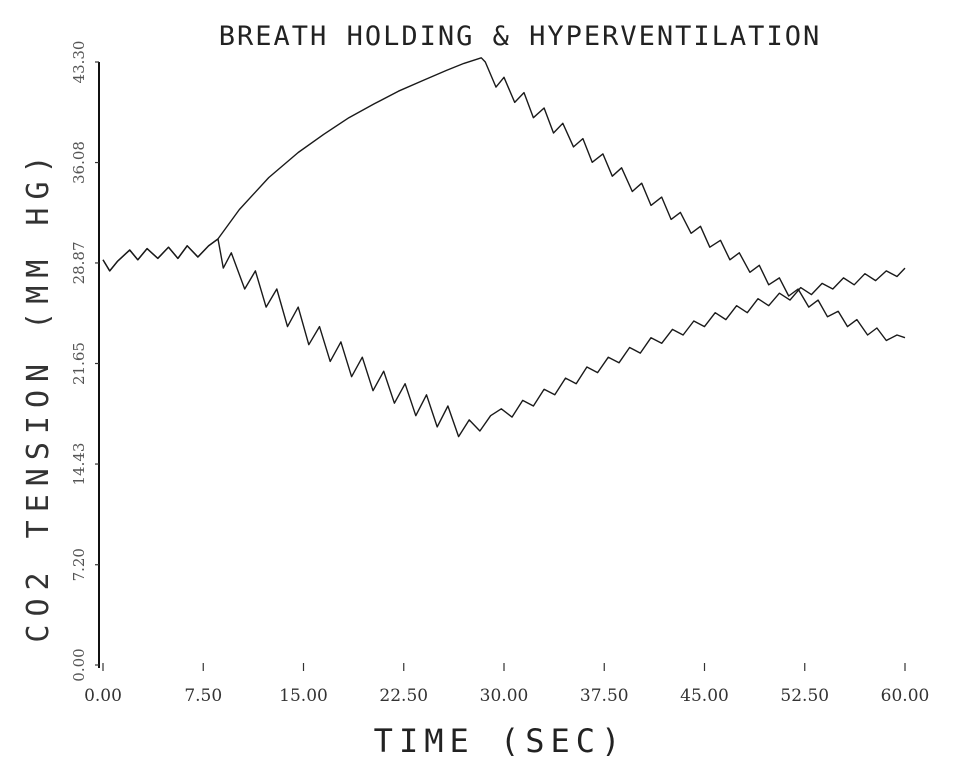  I want to click on x-tick-label: 52.50, so click(804, 696).